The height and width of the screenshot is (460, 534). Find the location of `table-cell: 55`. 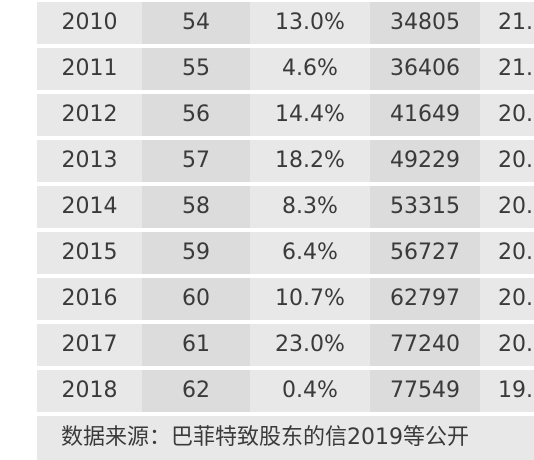

table-cell: 55 is located at coordinates (196, 69).